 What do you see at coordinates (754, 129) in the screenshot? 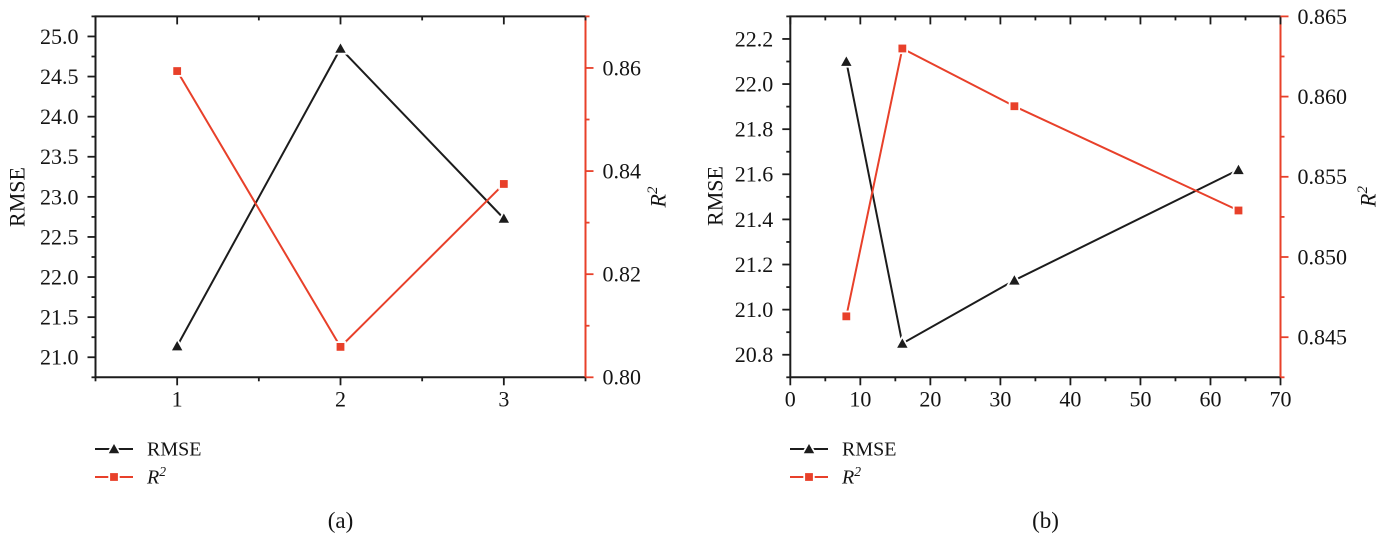
I see `y-left-tick-label: 21.8` at bounding box center [754, 129].